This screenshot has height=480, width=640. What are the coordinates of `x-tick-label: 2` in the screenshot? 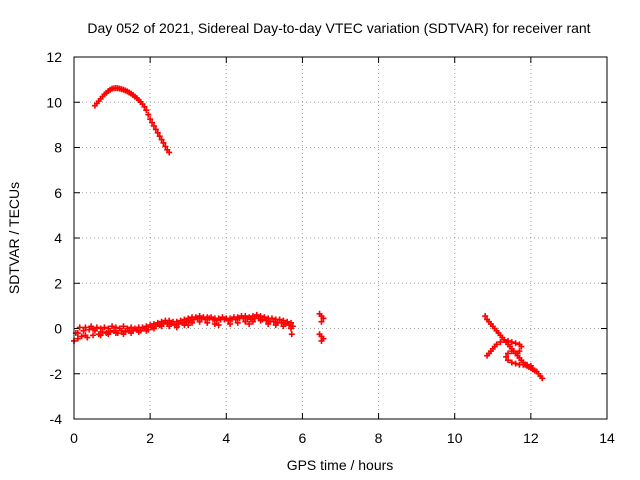 It's located at (150, 438).